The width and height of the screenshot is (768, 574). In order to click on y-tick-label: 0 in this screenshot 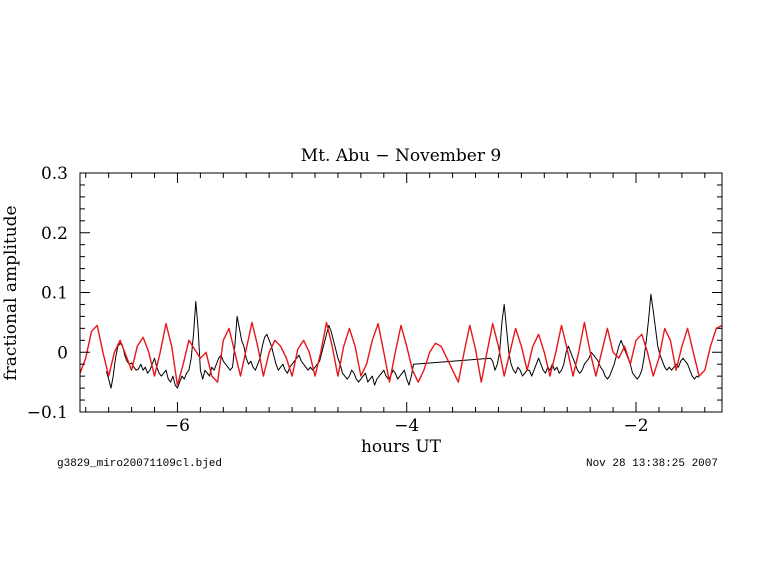, I will do `click(62, 353)`.